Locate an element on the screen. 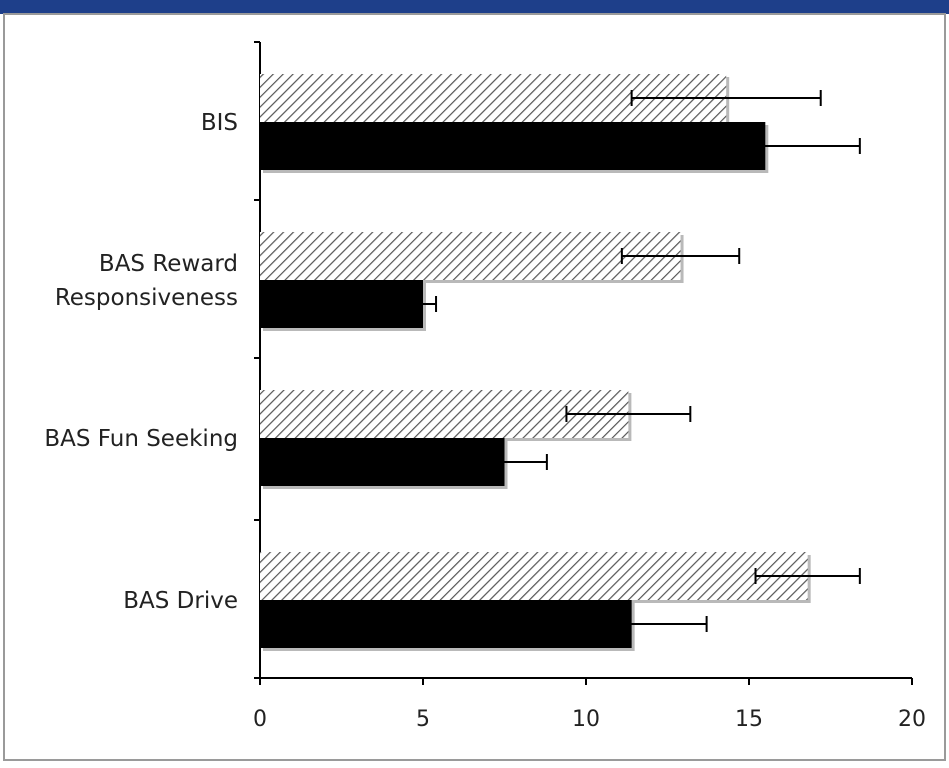 The height and width of the screenshot is (768, 949). x-tick-label: 15 is located at coordinates (749, 719).